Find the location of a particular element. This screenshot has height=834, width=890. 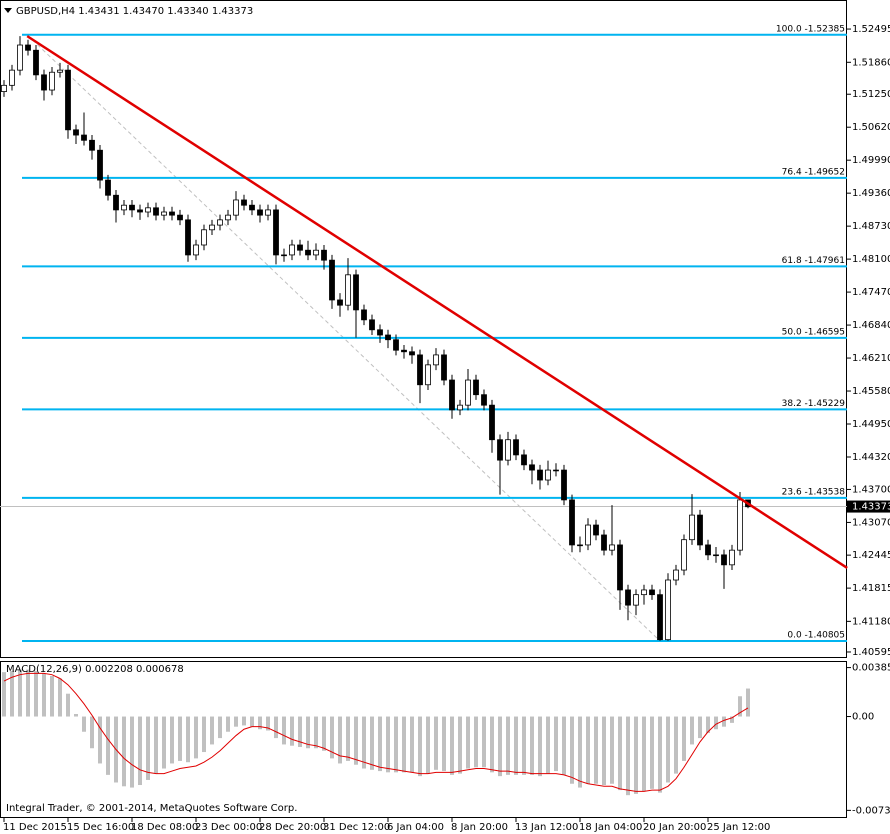

y-tick-label: 1.49990 is located at coordinates (871, 160).